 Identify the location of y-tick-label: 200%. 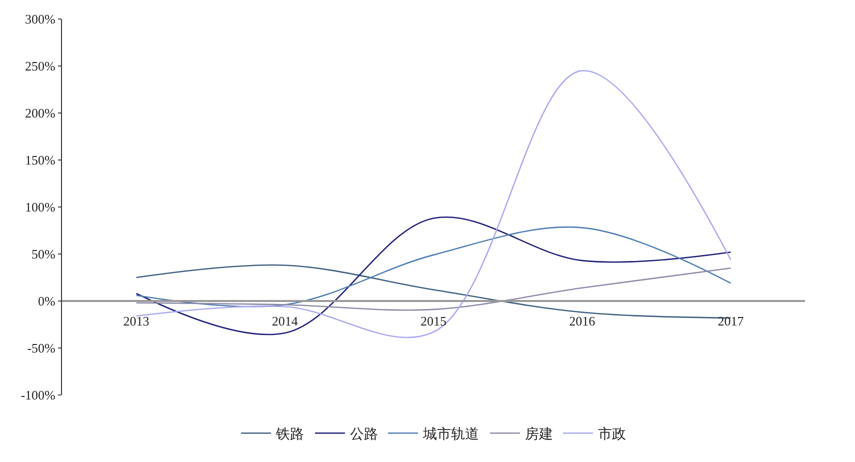
(40, 113).